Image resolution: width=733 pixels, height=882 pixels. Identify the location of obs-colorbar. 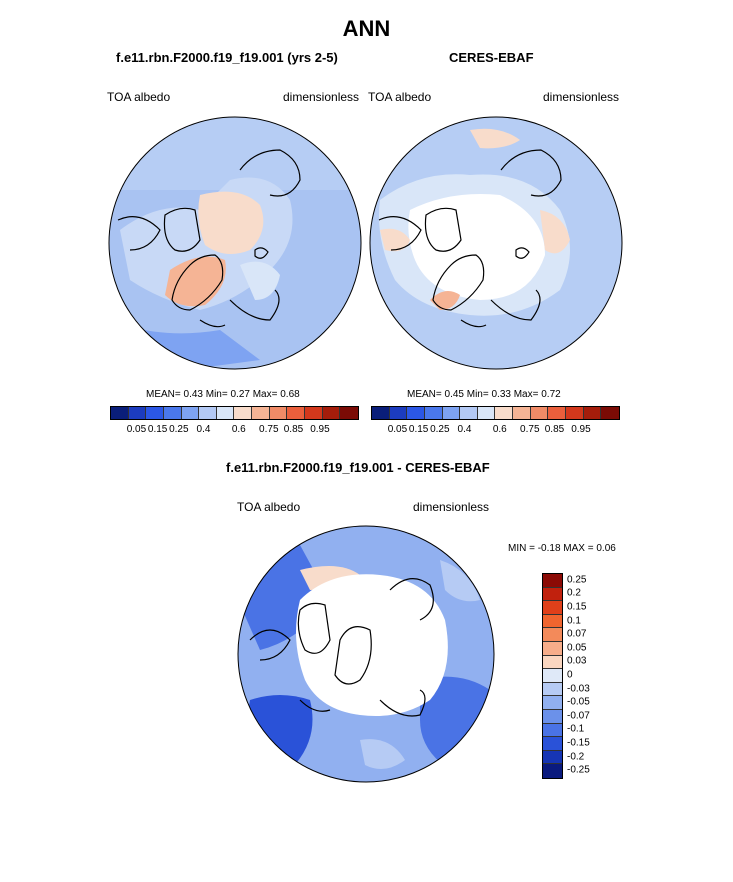
(495, 413).